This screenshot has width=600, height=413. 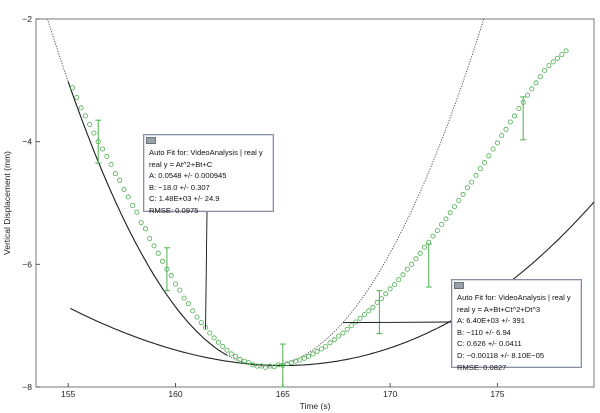 I want to click on y-tick-label: −8, so click(x=27, y=387).